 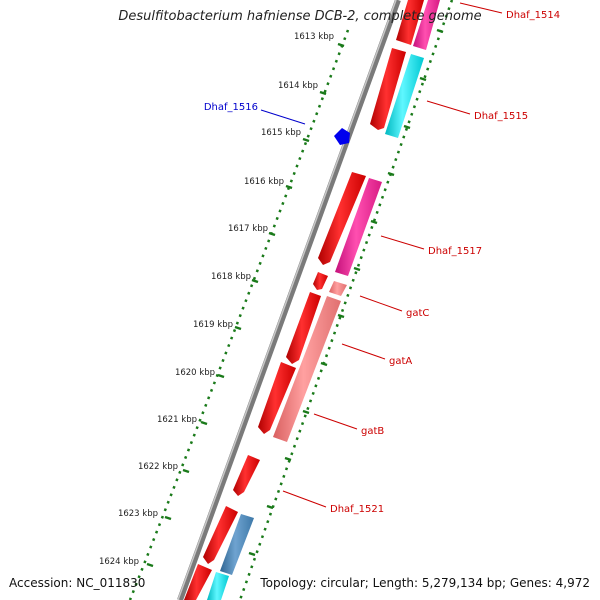 I want to click on gene-gatc-red, so click(x=303, y=328).